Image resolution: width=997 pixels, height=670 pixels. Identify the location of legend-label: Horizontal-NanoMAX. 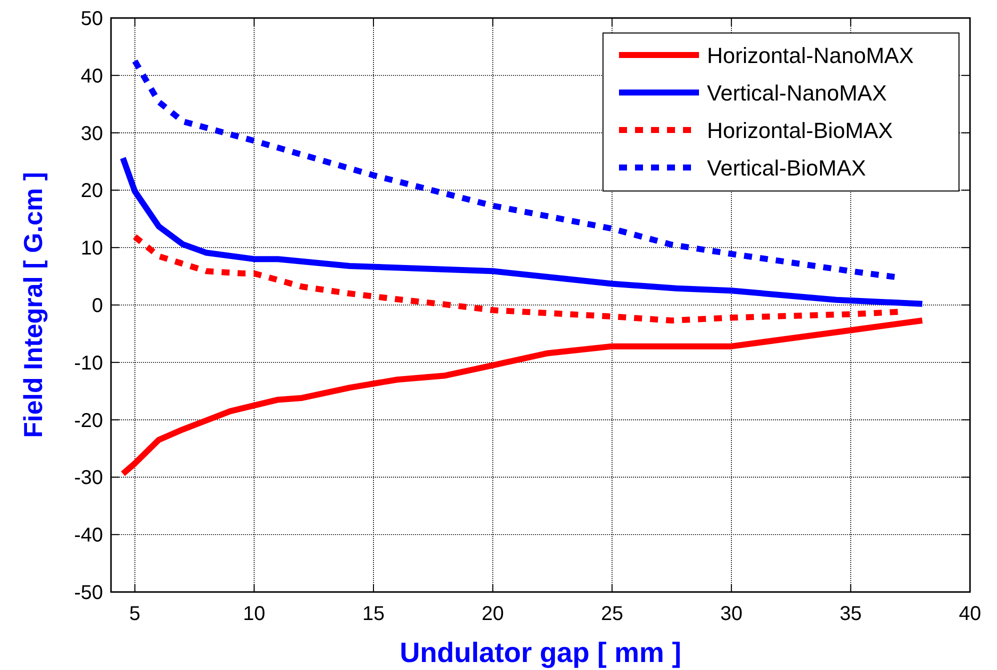
(810, 55).